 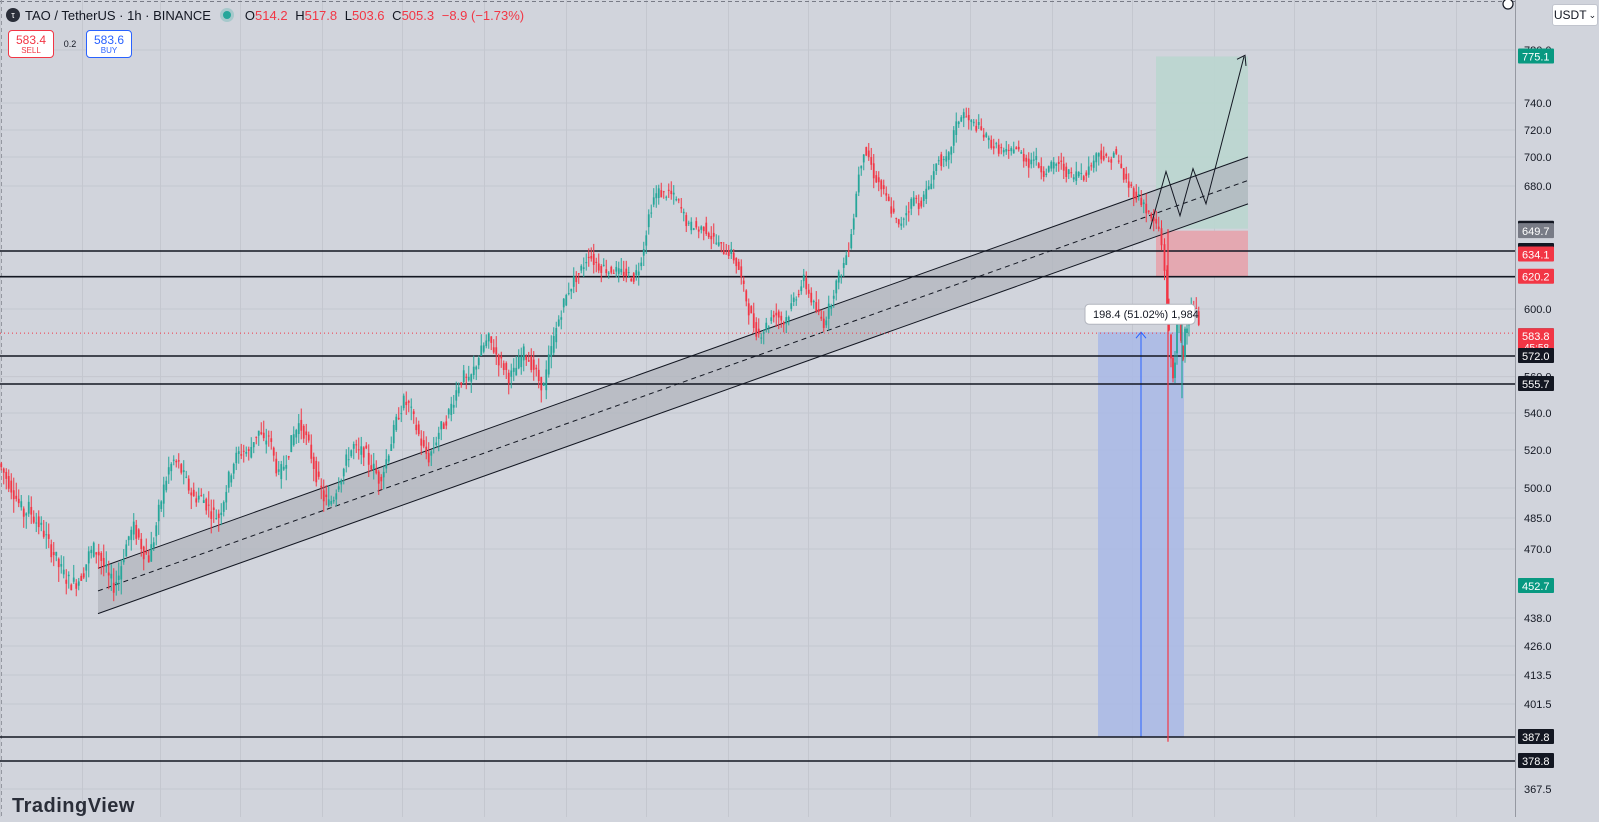 I want to click on price-label: 555.7, so click(x=1536, y=385).